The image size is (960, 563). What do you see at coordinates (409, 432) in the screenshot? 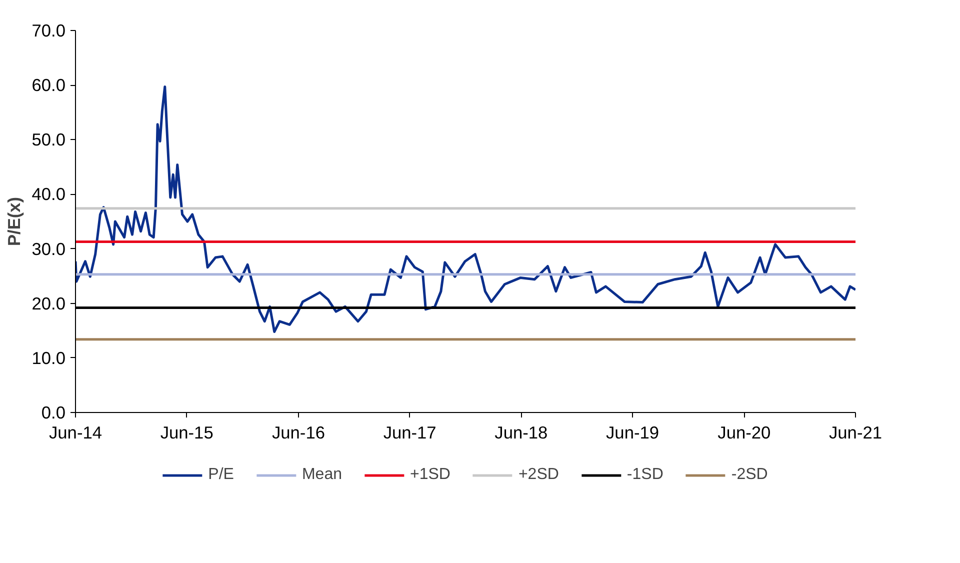
I see `x-tick-label: Jun-17` at bounding box center [409, 432].